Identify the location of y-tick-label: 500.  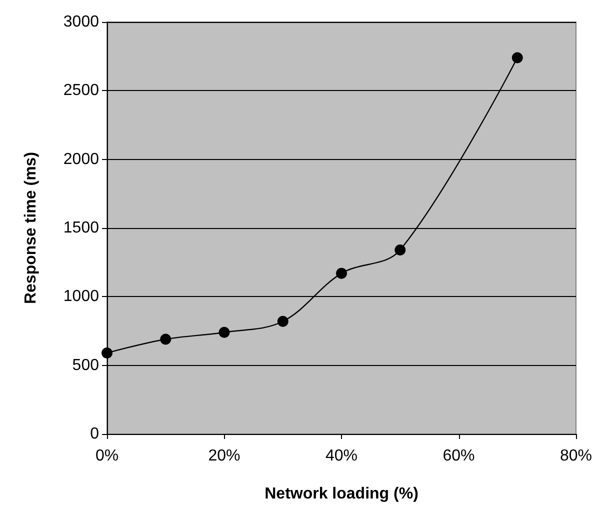
(86, 365).